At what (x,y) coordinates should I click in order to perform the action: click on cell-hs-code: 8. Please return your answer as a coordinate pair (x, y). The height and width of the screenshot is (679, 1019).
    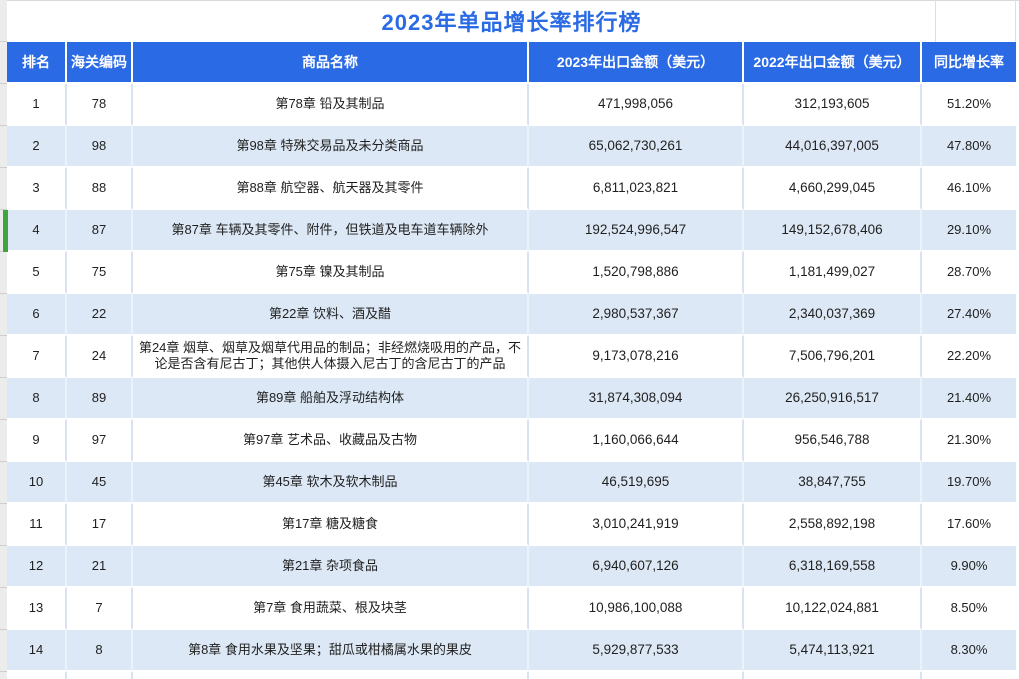
    Looking at the image, I should click on (100, 651).